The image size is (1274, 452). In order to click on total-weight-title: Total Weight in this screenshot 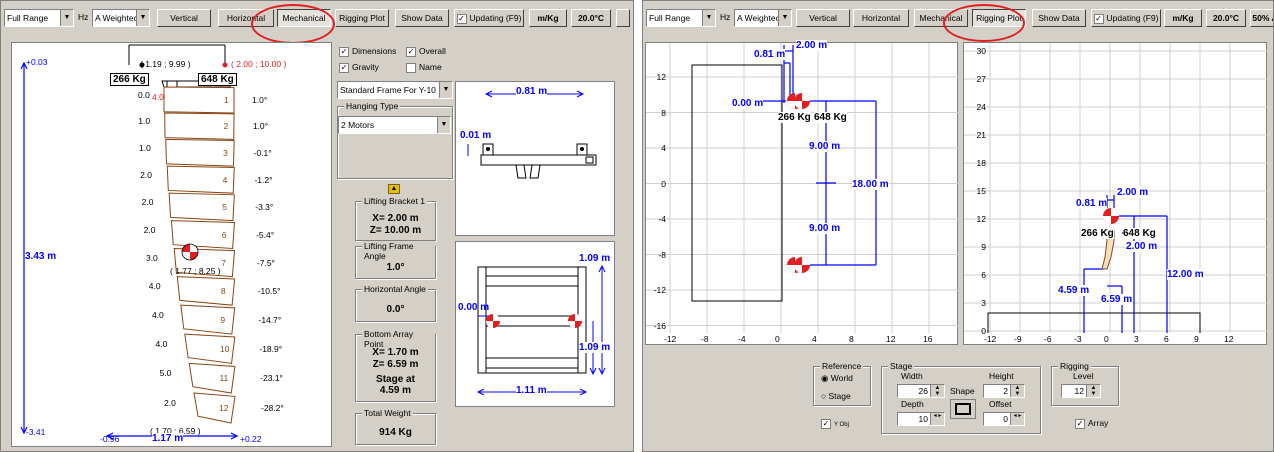, I will do `click(387, 413)`.